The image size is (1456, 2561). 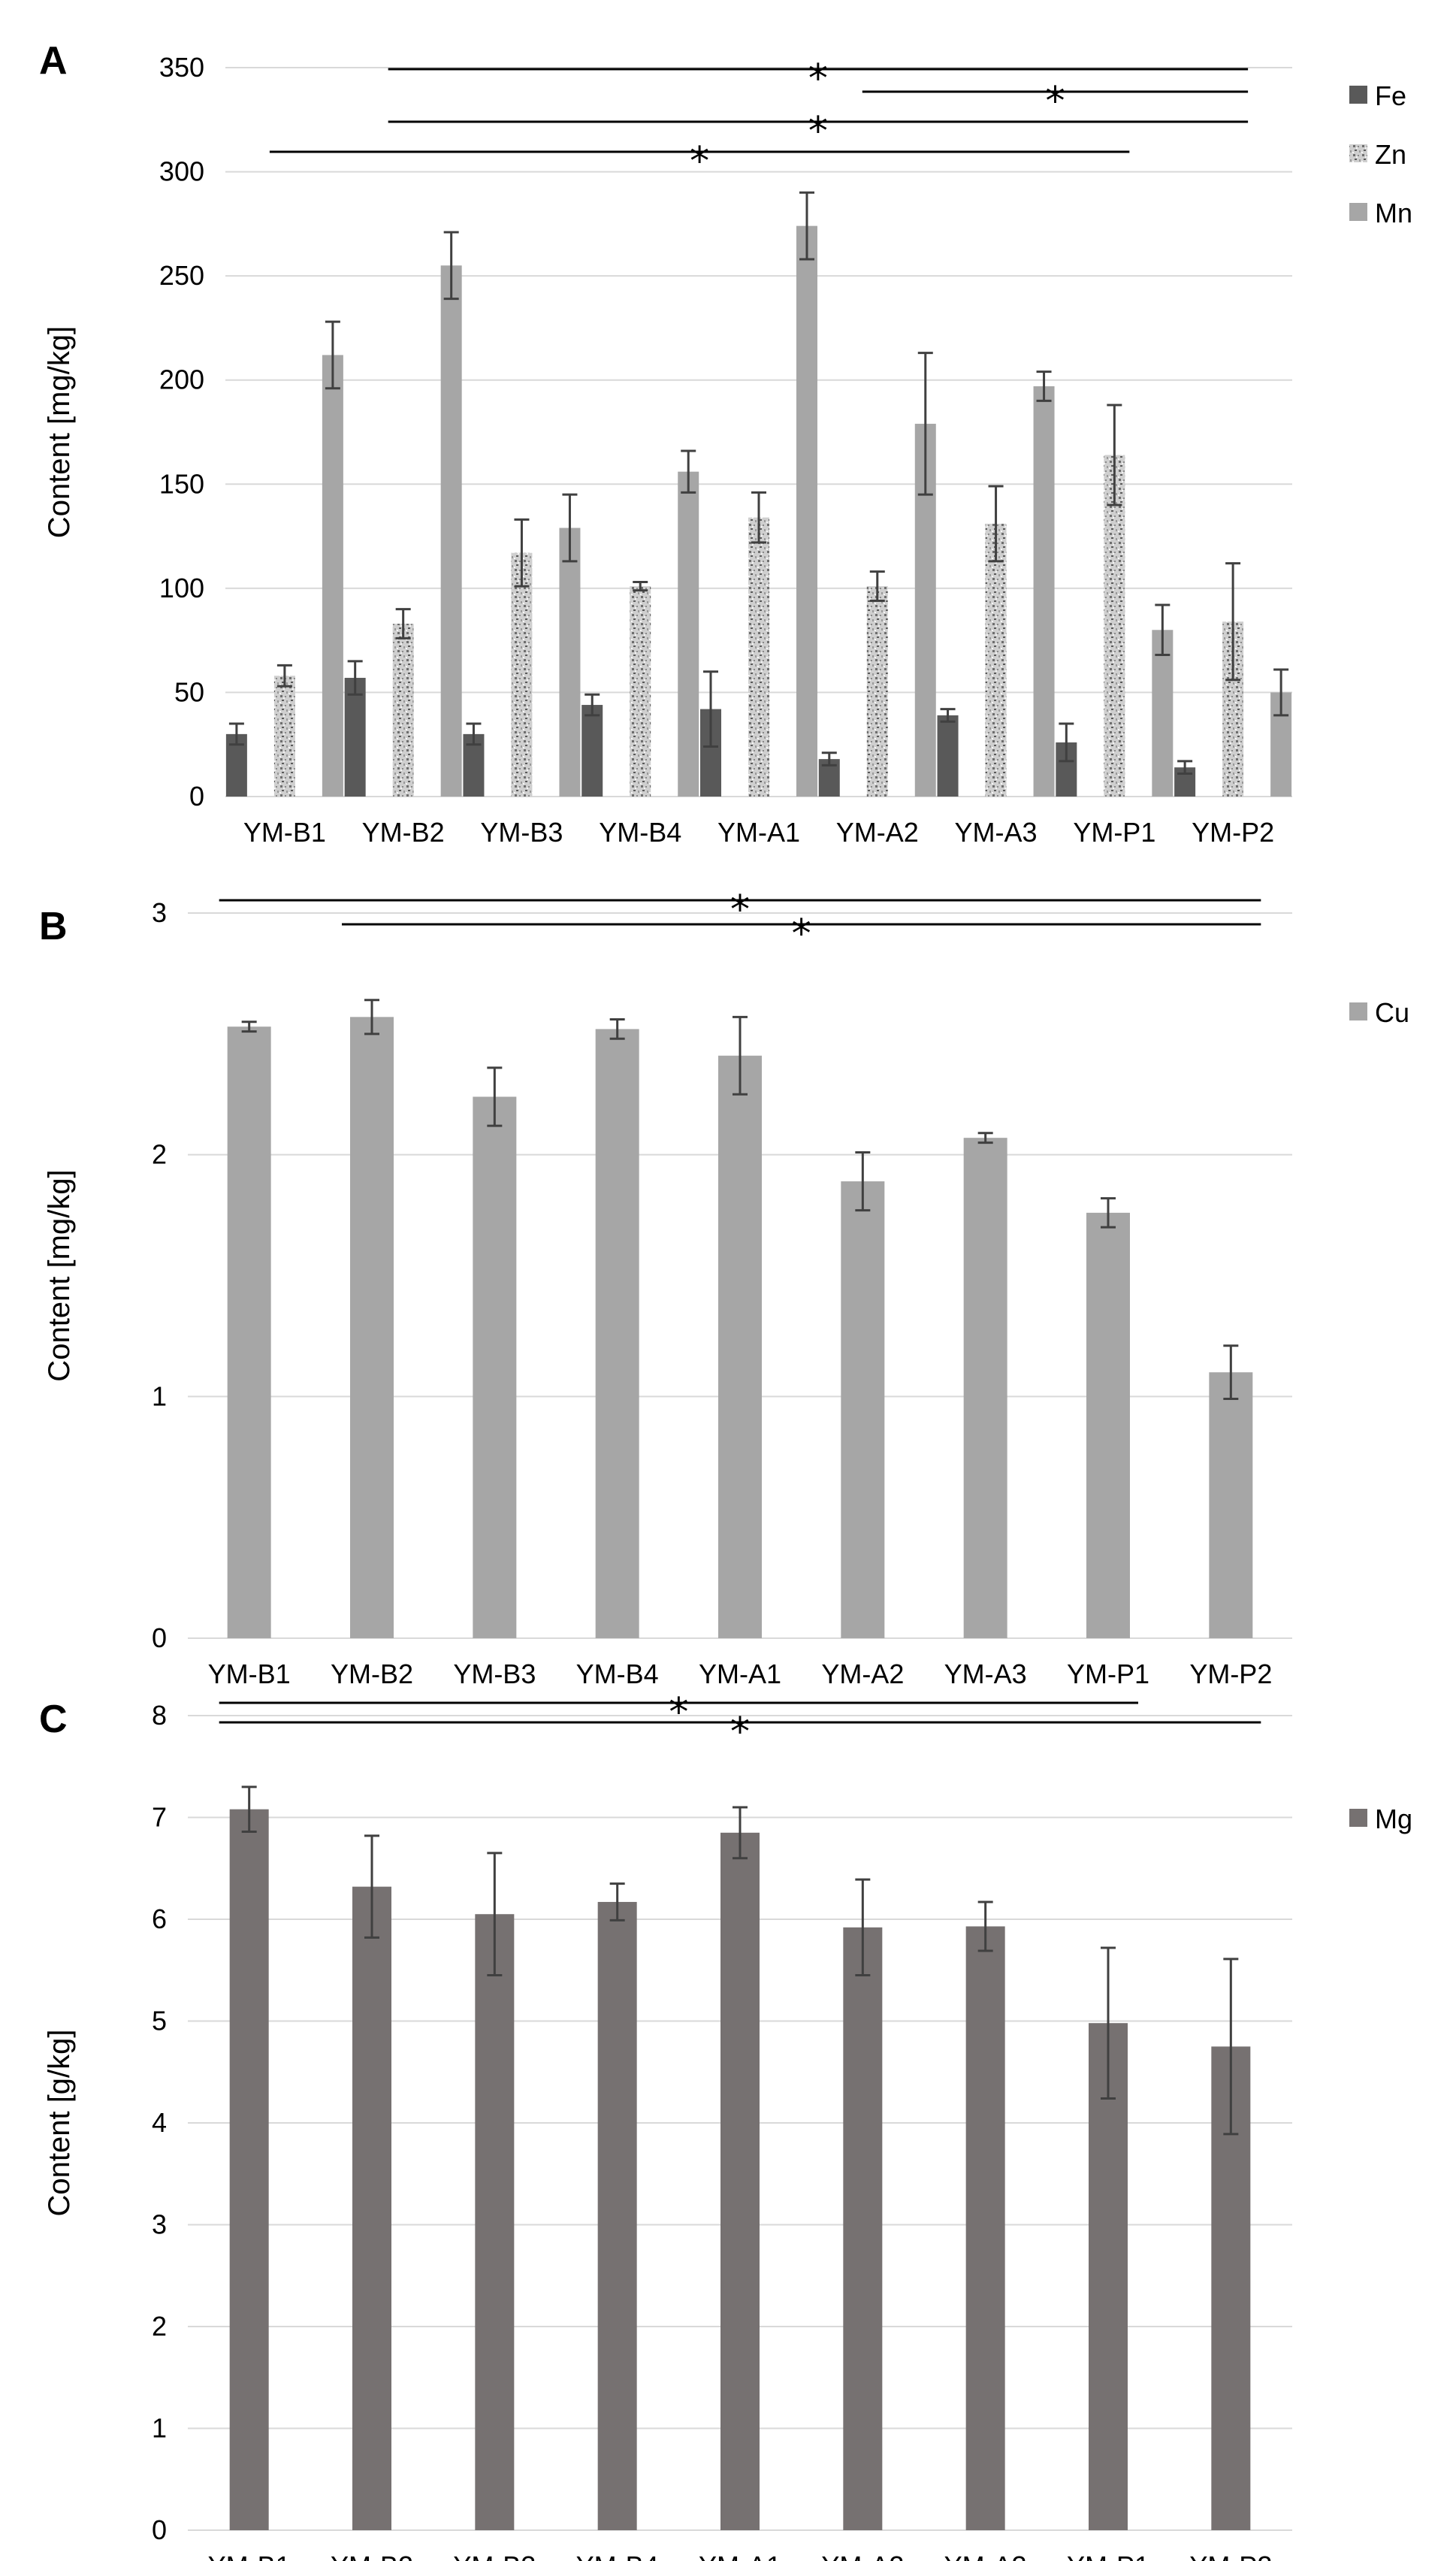 I want to click on panel-c-letter: C, so click(x=53, y=1720).